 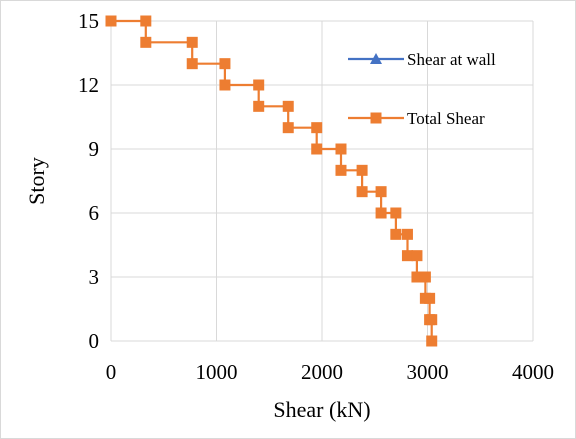 What do you see at coordinates (376, 118) in the screenshot?
I see `legend-marker-square` at bounding box center [376, 118].